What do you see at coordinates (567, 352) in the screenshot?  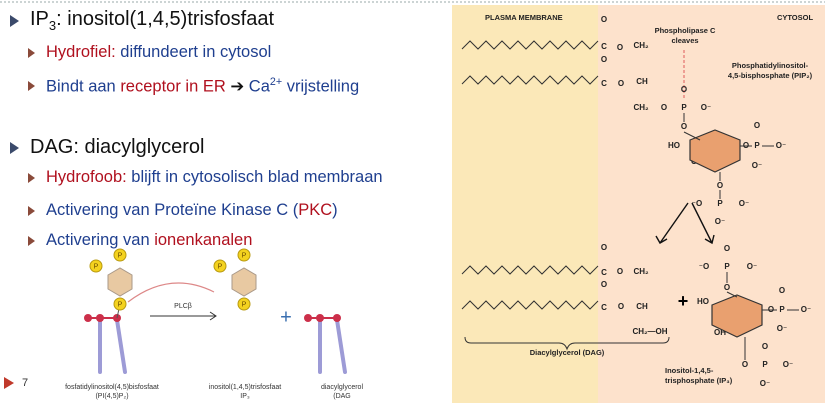 I see `dag-label: Diacylglycerol (DAG)` at bounding box center [567, 352].